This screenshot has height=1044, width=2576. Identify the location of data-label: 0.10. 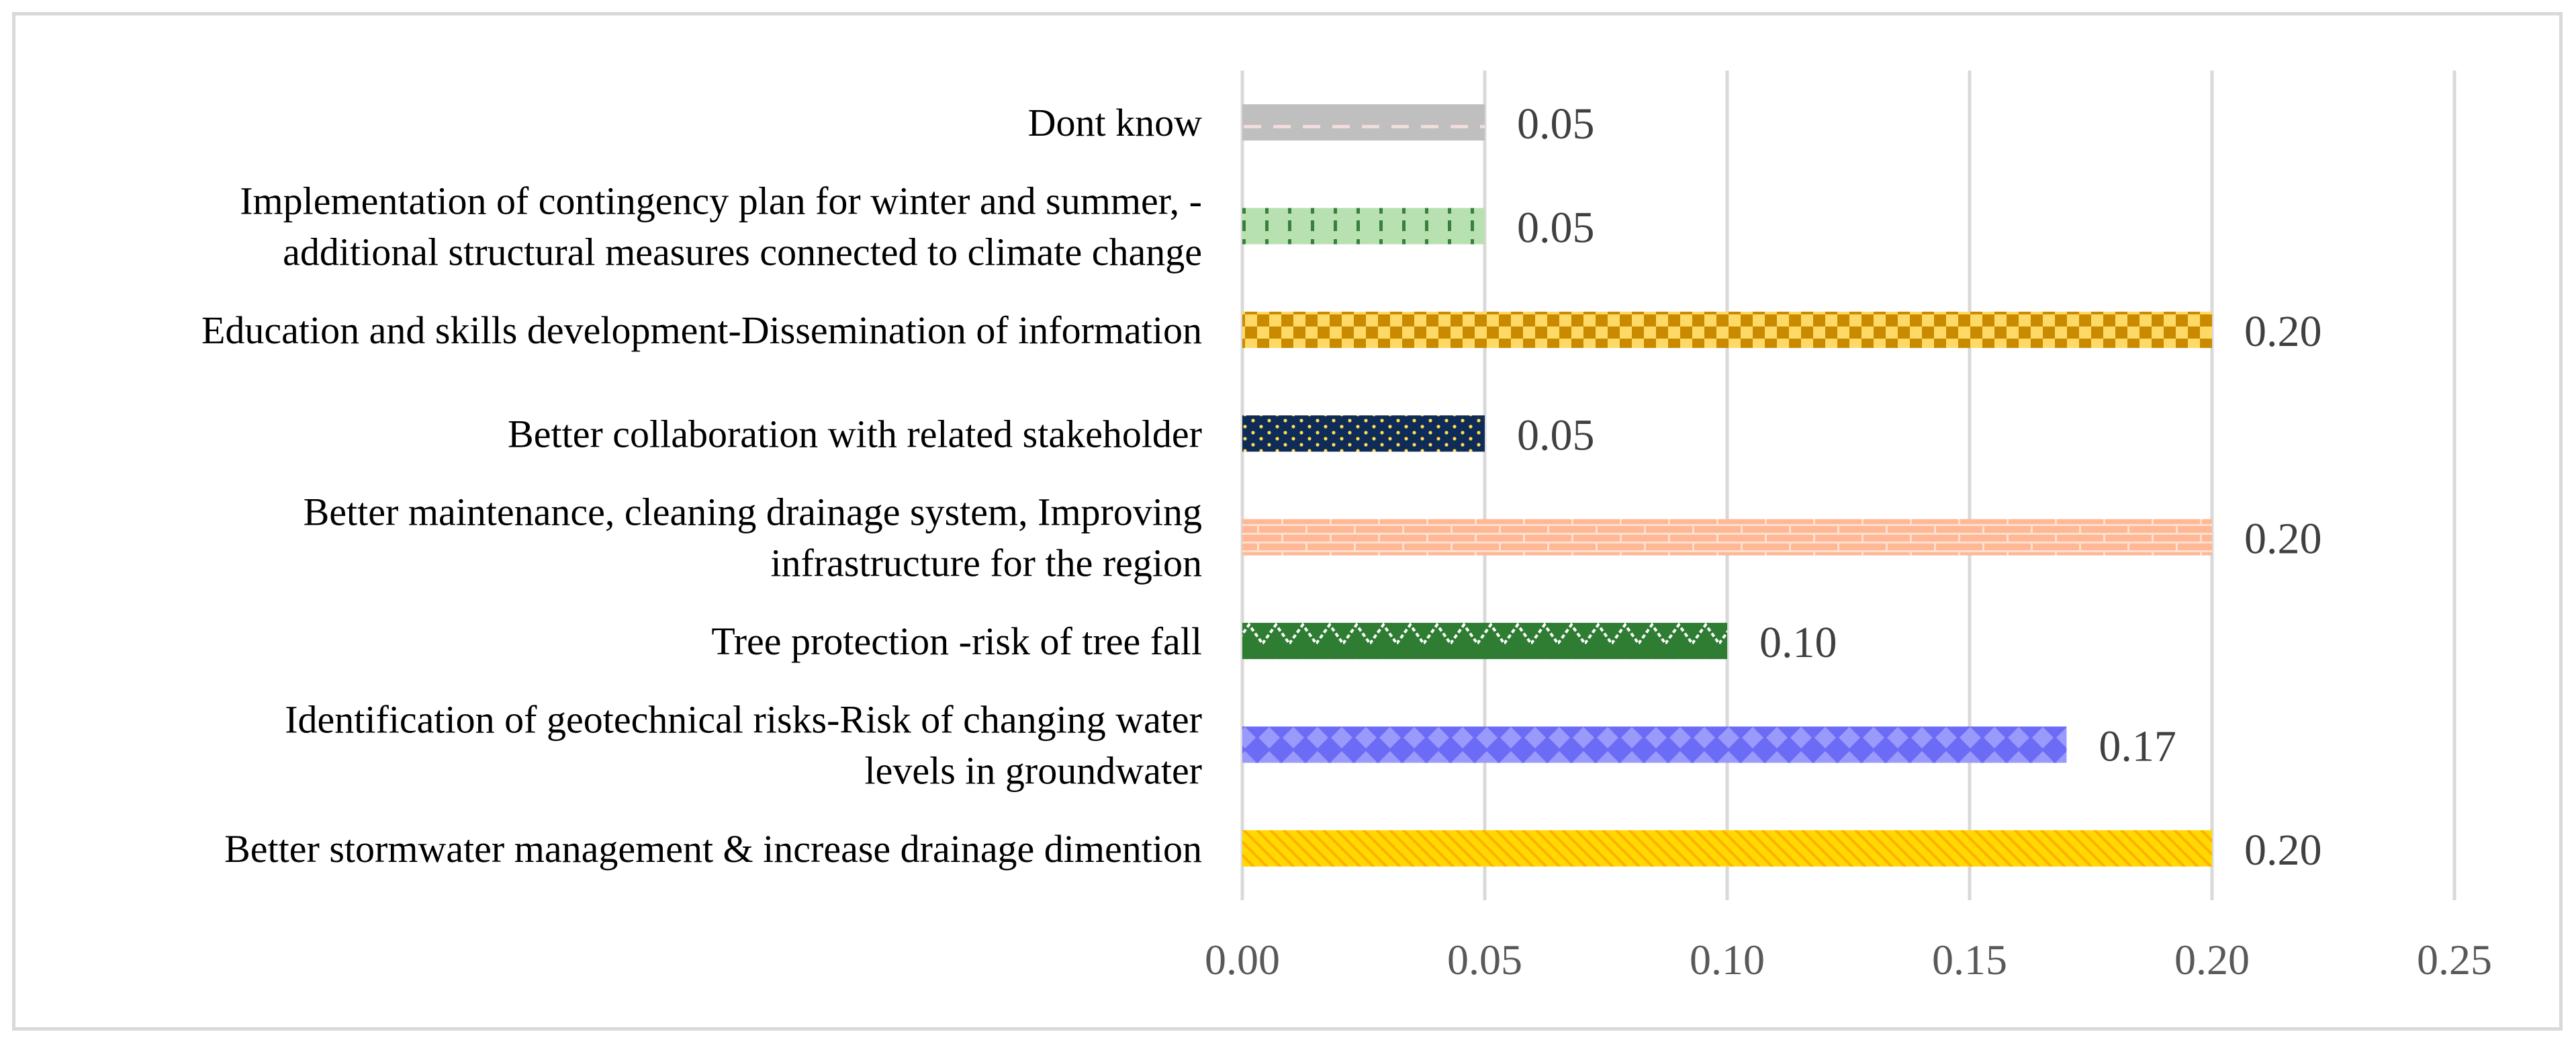
(1798, 642).